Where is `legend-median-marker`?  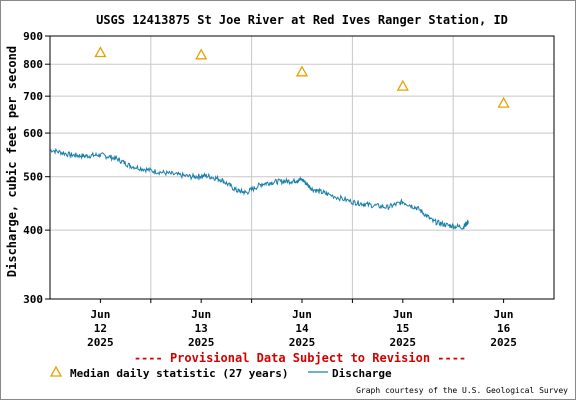 legend-median-marker is located at coordinates (56, 371).